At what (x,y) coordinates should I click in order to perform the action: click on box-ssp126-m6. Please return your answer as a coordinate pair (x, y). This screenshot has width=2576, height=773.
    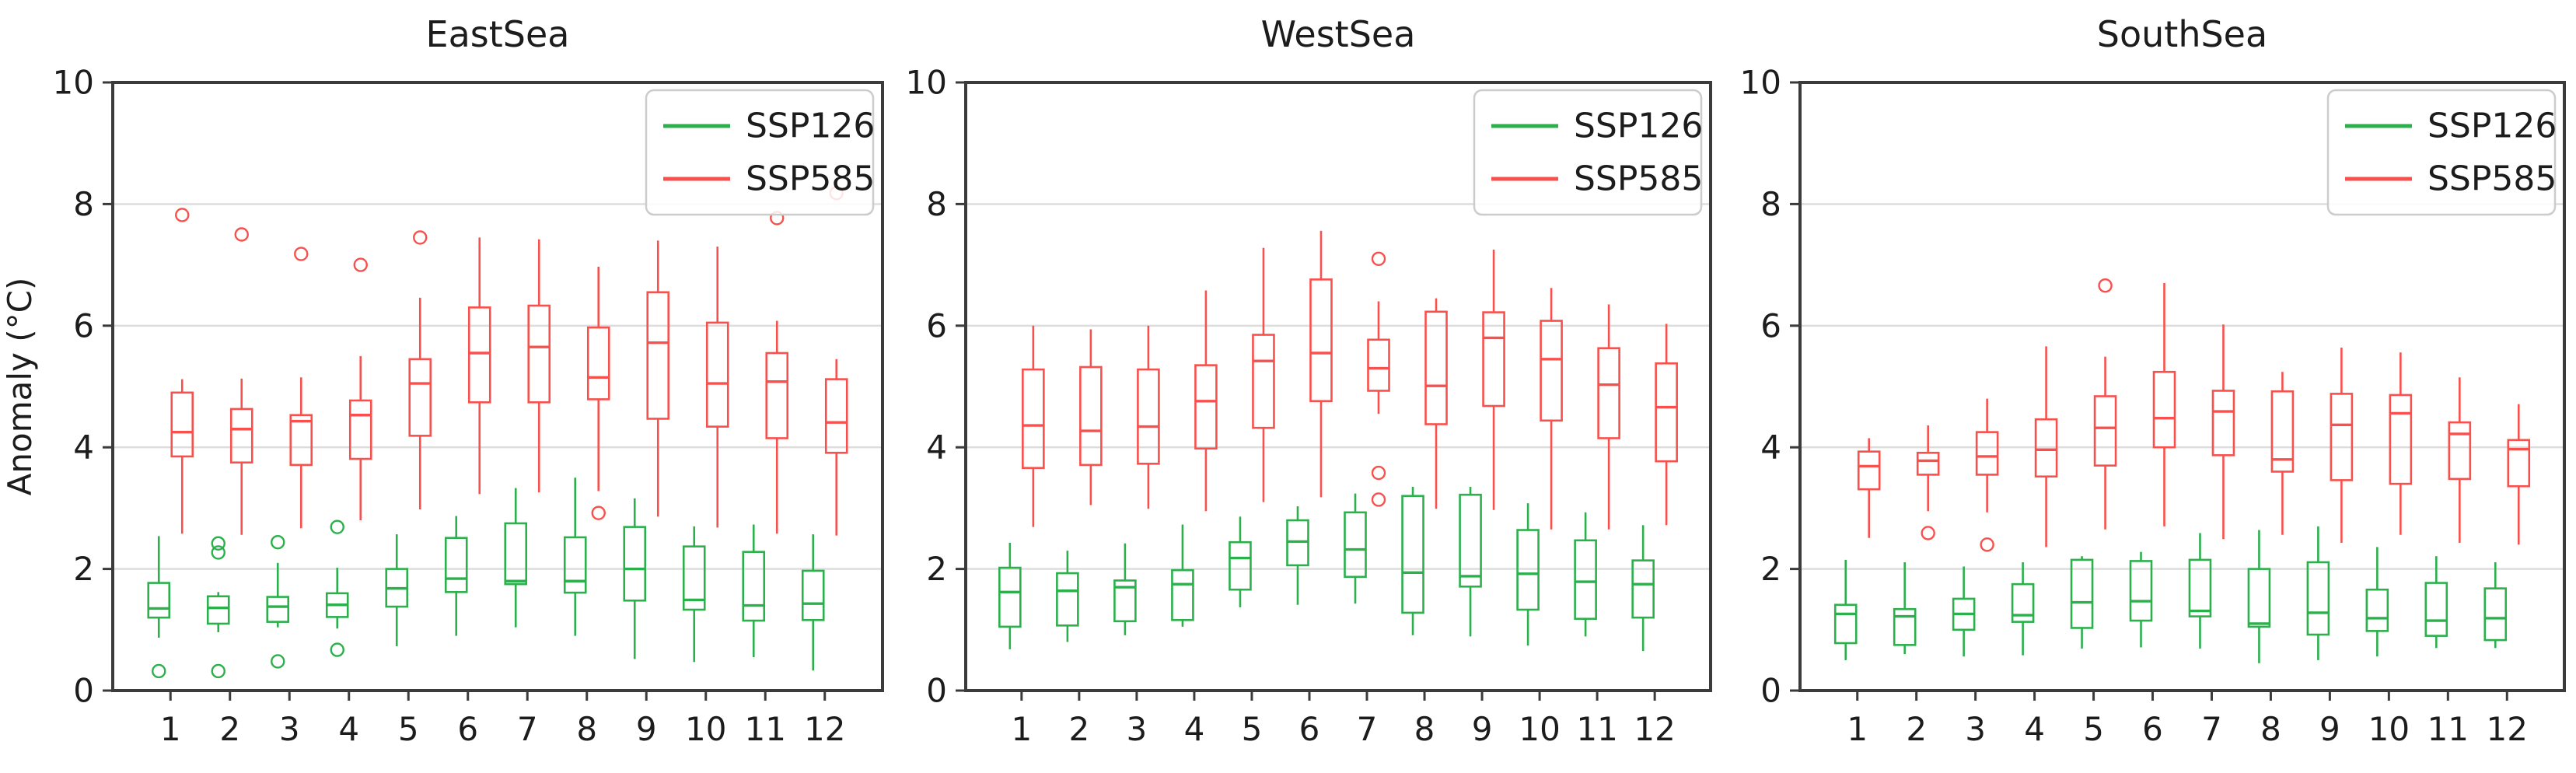
    Looking at the image, I should click on (456, 576).